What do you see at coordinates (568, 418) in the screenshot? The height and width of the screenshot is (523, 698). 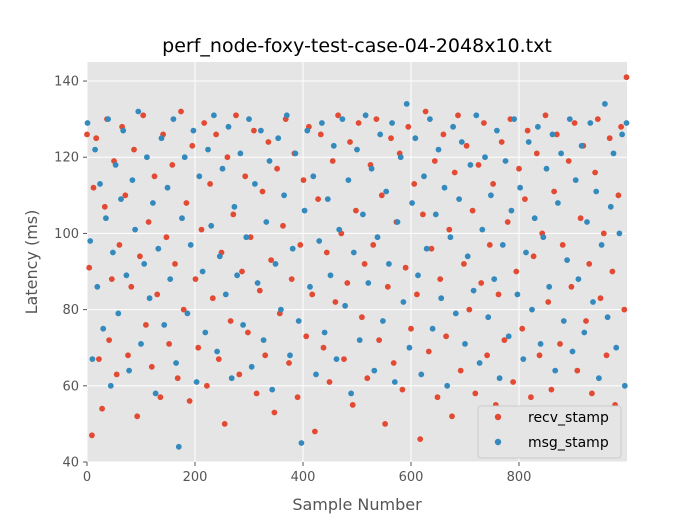 I see `legend-label-recv-stamp: recv_stamp` at bounding box center [568, 418].